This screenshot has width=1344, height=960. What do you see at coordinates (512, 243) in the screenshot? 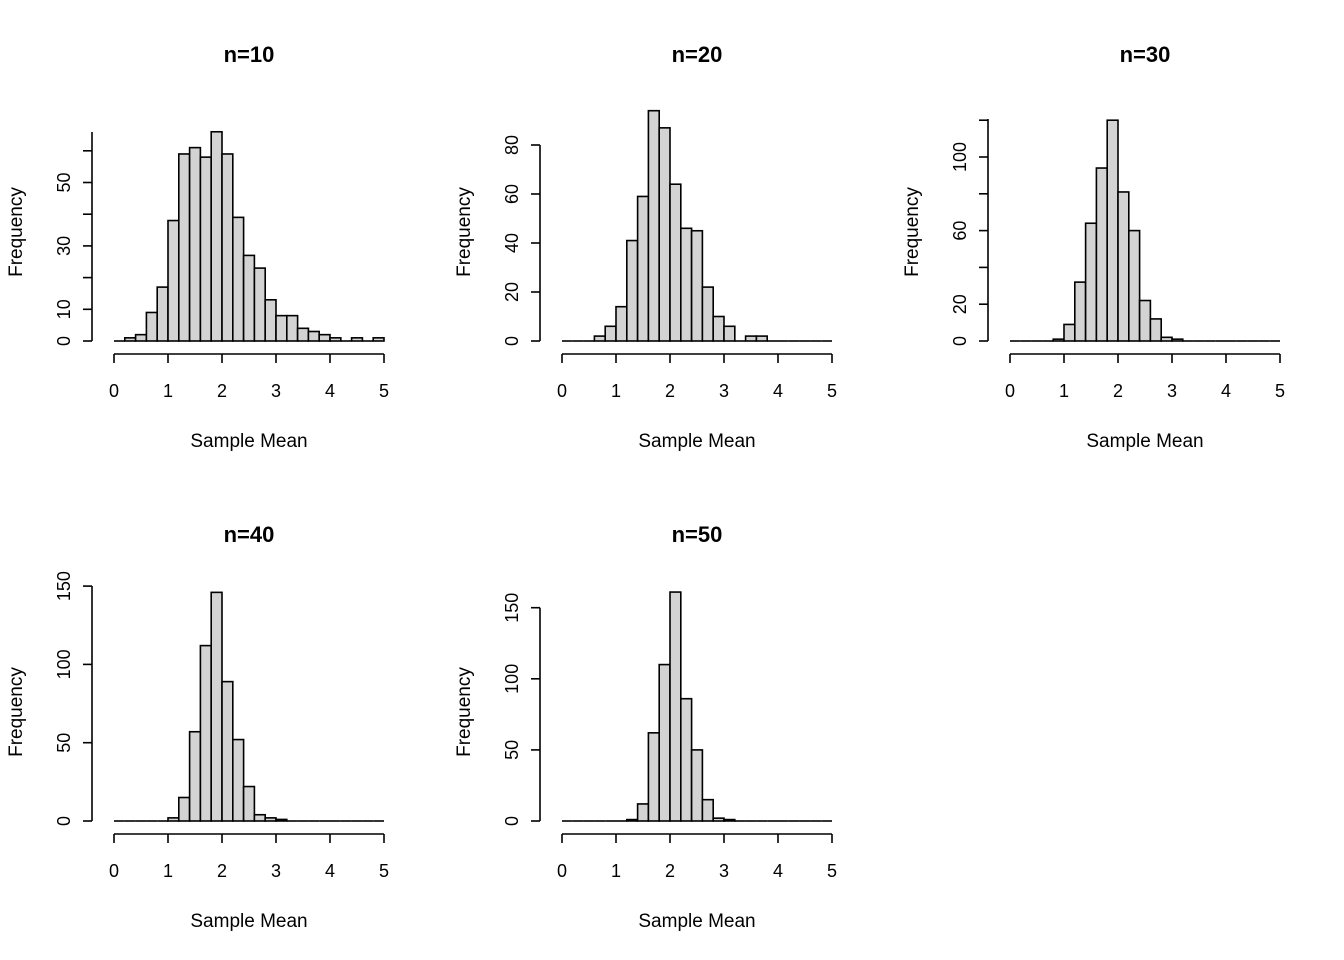
I see `y-tick-label: 40` at bounding box center [512, 243].